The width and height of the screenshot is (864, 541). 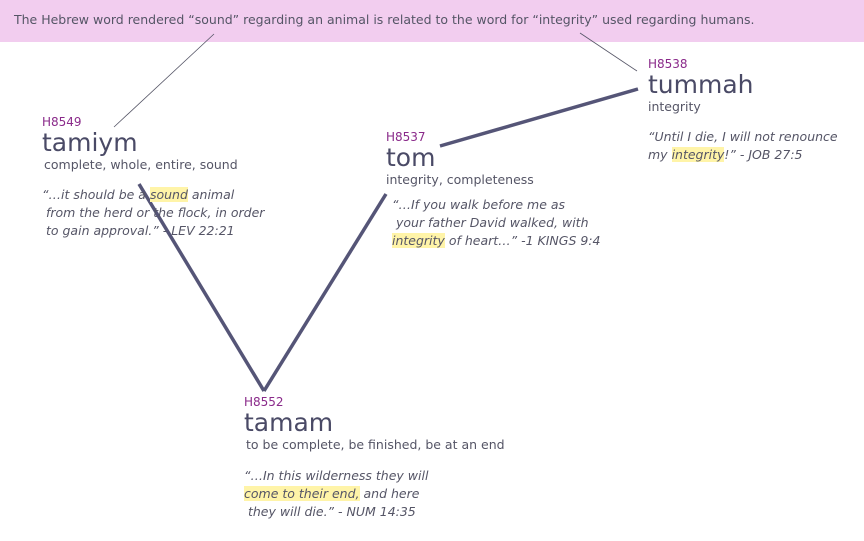 What do you see at coordinates (743, 136) in the screenshot?
I see `quote-text: “Until I die, I will not renounce` at bounding box center [743, 136].